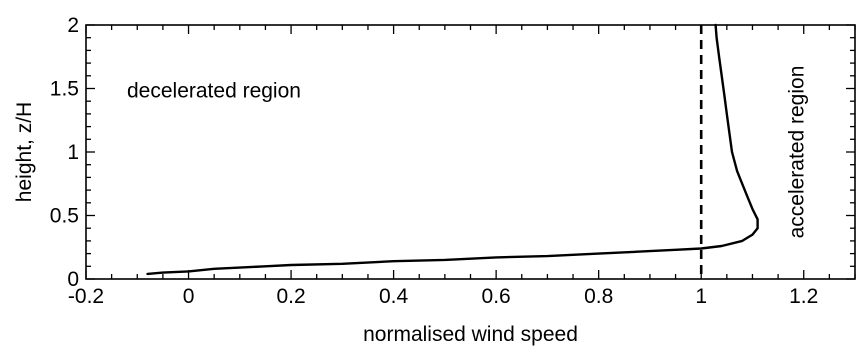 Image resolution: width=859 pixels, height=349 pixels. I want to click on x-tick-label: 0.4, so click(394, 296).